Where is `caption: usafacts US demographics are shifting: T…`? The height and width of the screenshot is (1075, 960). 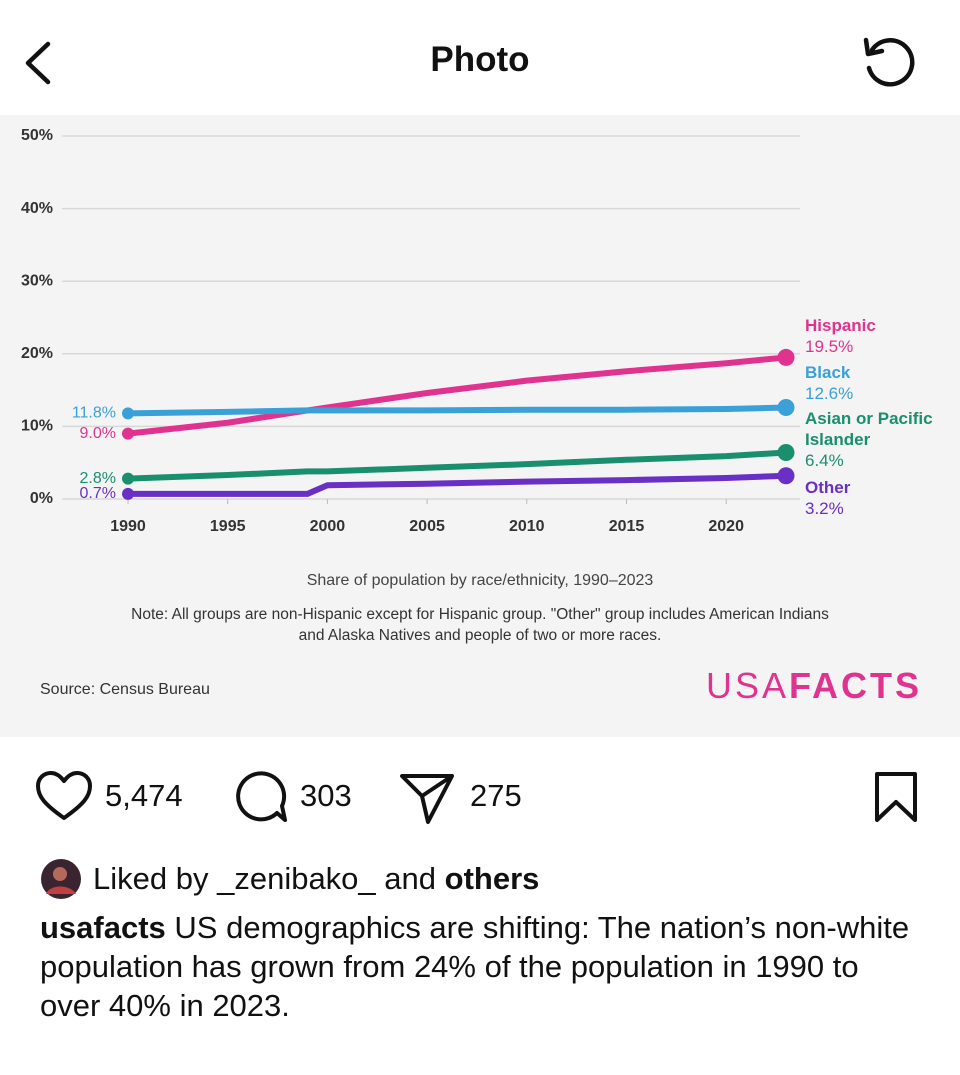 caption: usafacts US demographics are shifting: T… is located at coordinates (475, 966).